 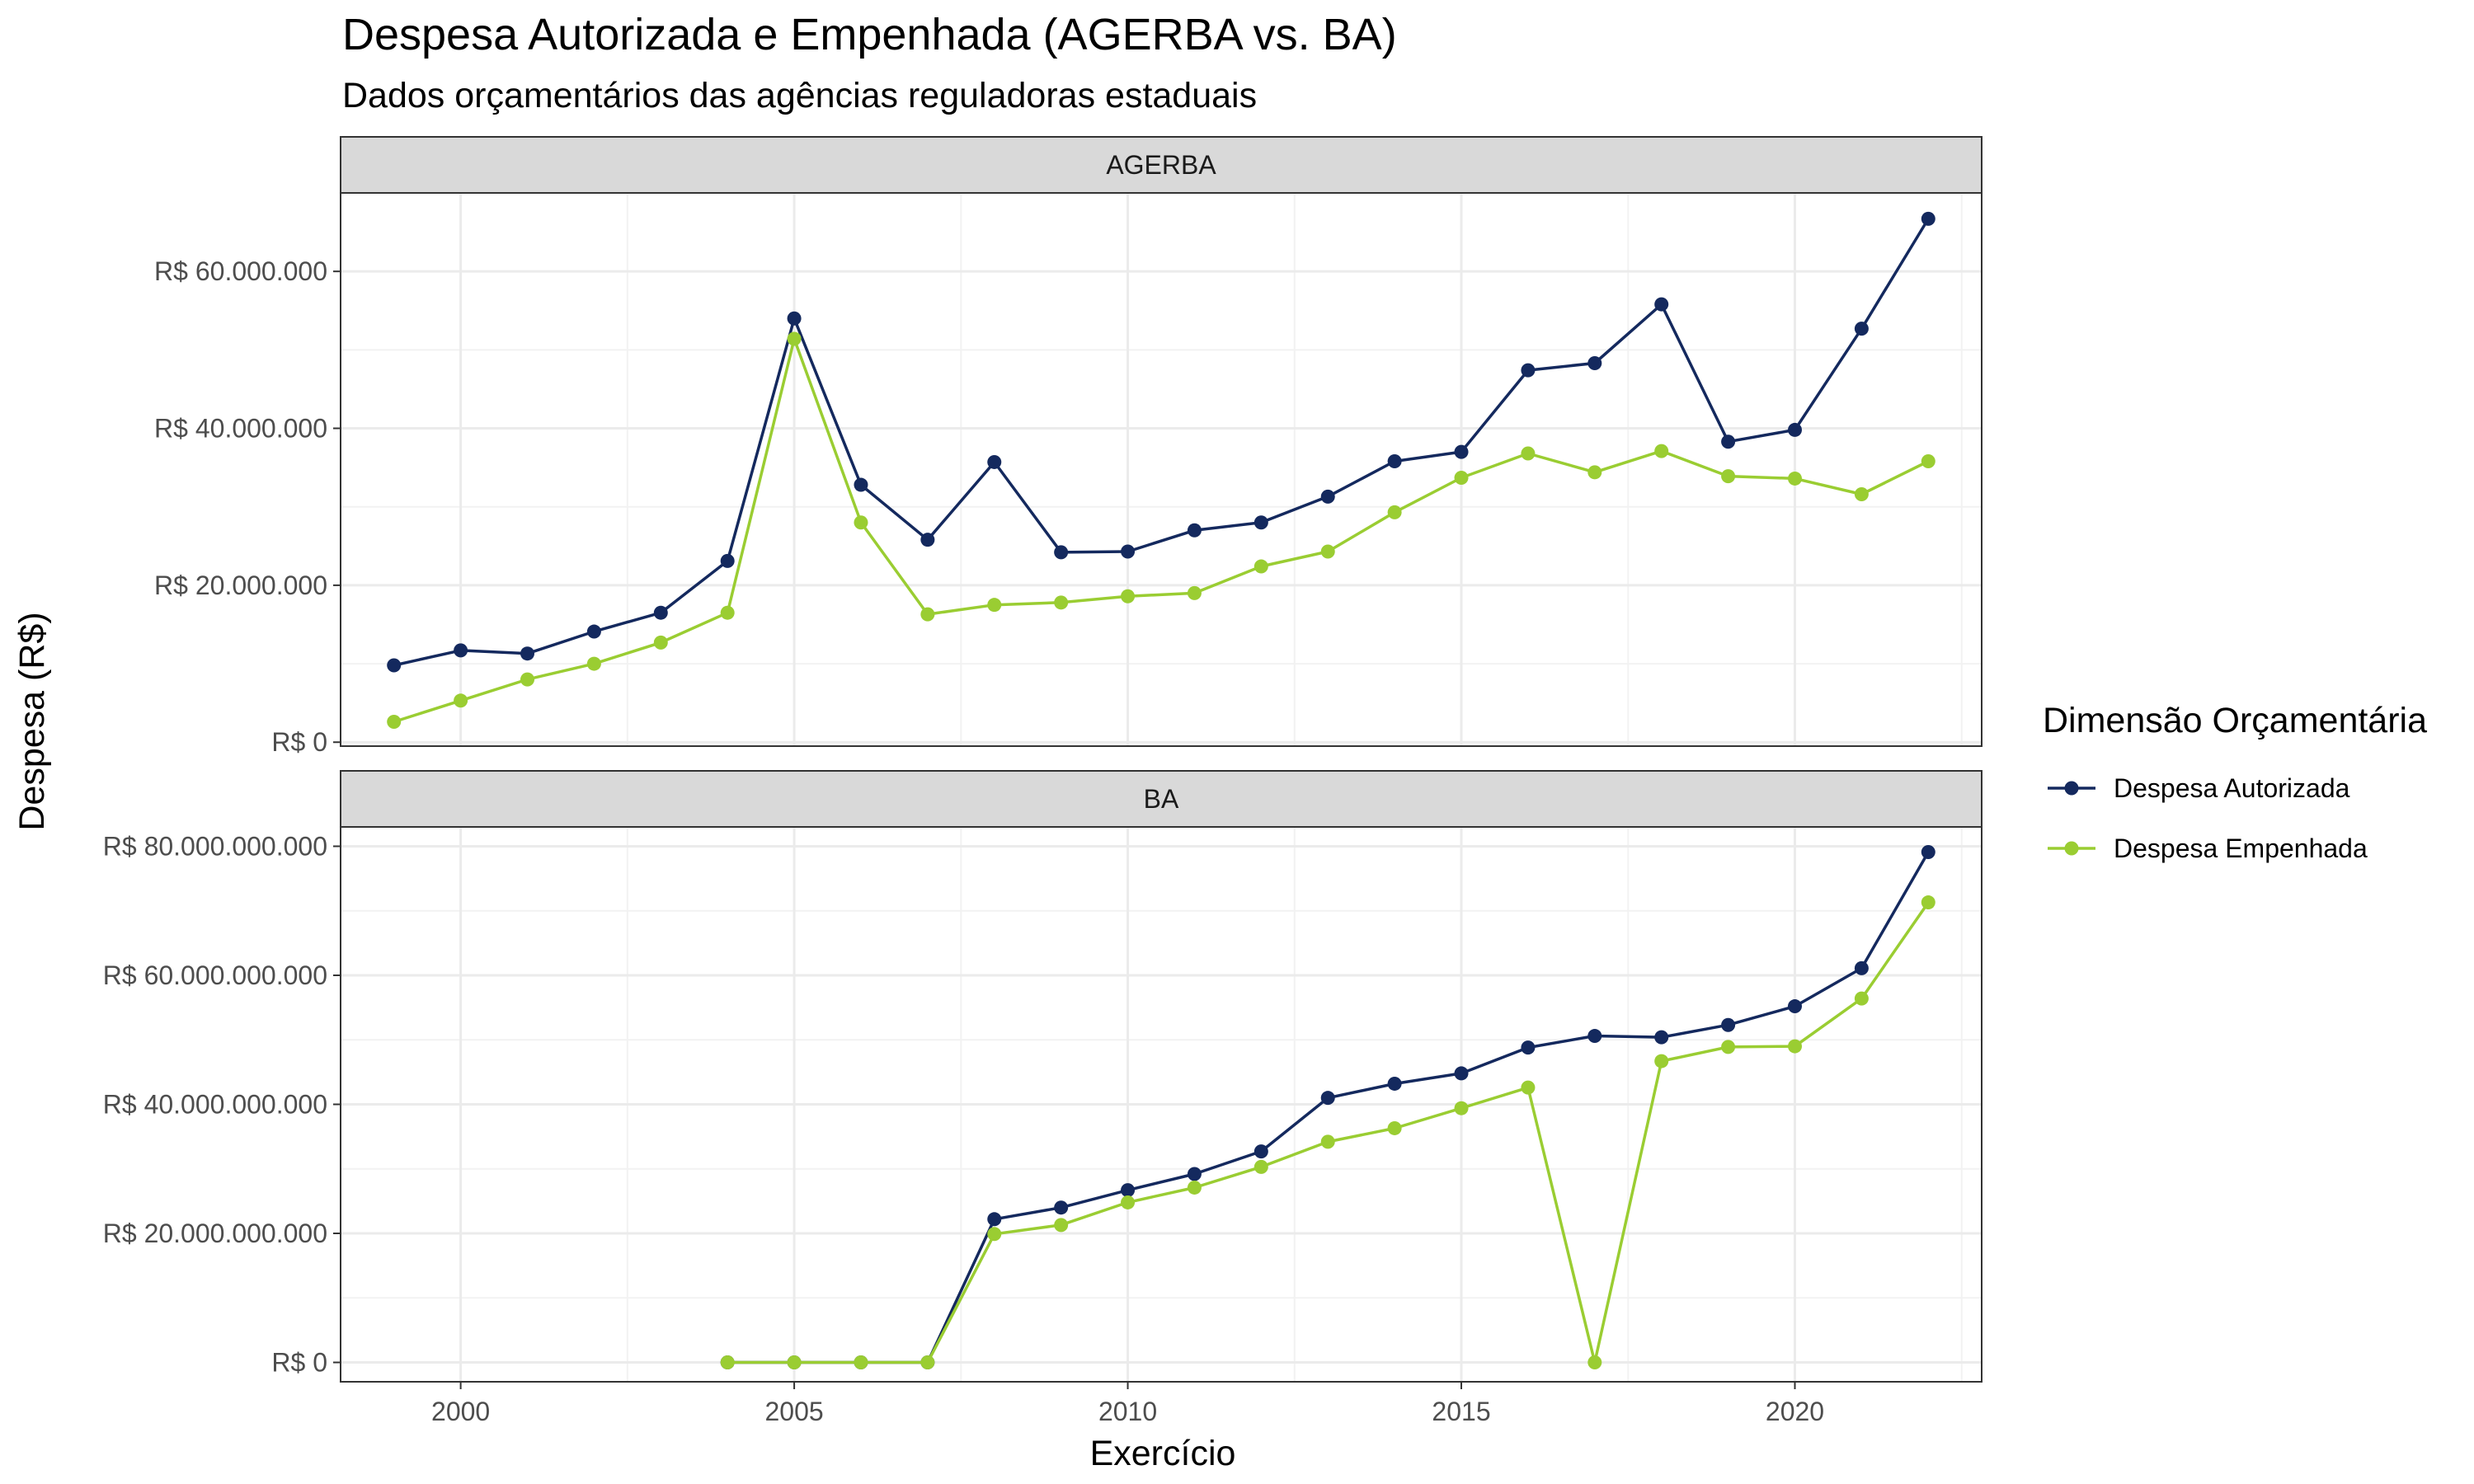 I want to click on legend-label: Despesa Autorizada, so click(x=2232, y=788).